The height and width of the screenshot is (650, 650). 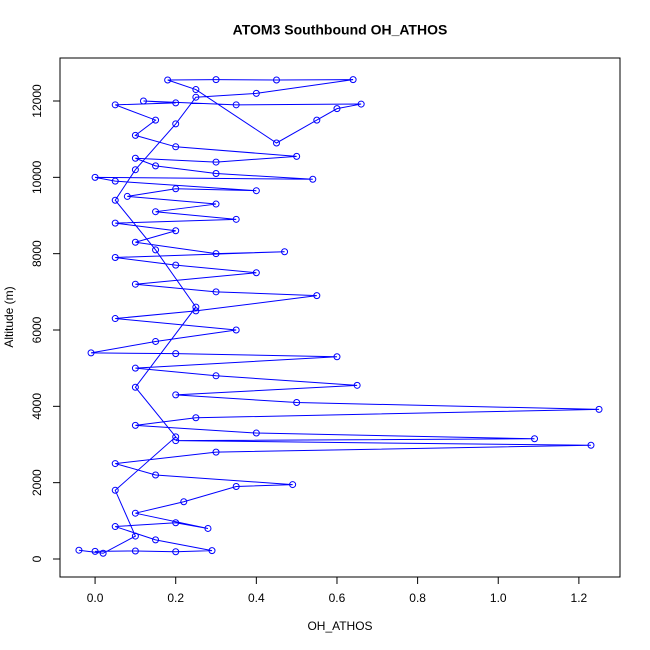 I want to click on x-tick-label: 0.0, so click(x=95, y=598).